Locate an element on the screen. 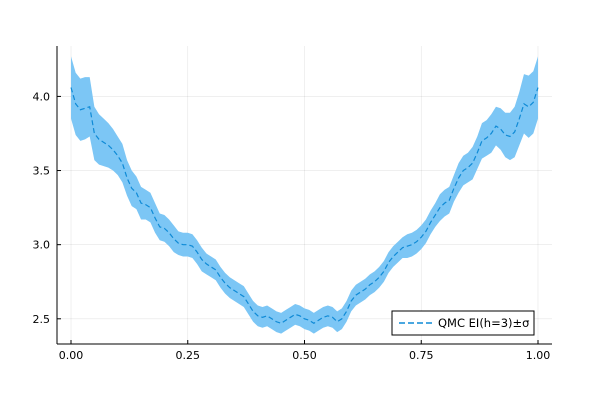  x-tick-label: 0.50 is located at coordinates (304, 355).